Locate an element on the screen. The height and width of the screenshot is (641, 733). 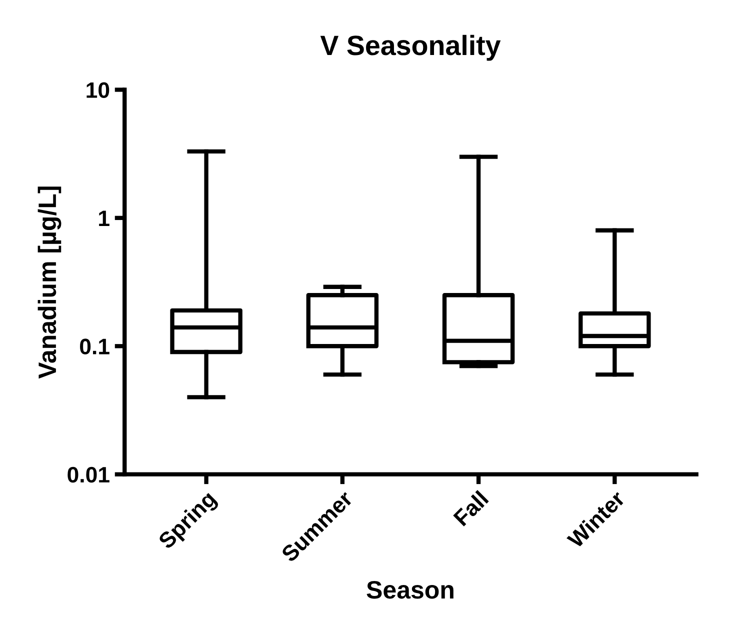
x-tick-label: Fall is located at coordinates (470, 508).